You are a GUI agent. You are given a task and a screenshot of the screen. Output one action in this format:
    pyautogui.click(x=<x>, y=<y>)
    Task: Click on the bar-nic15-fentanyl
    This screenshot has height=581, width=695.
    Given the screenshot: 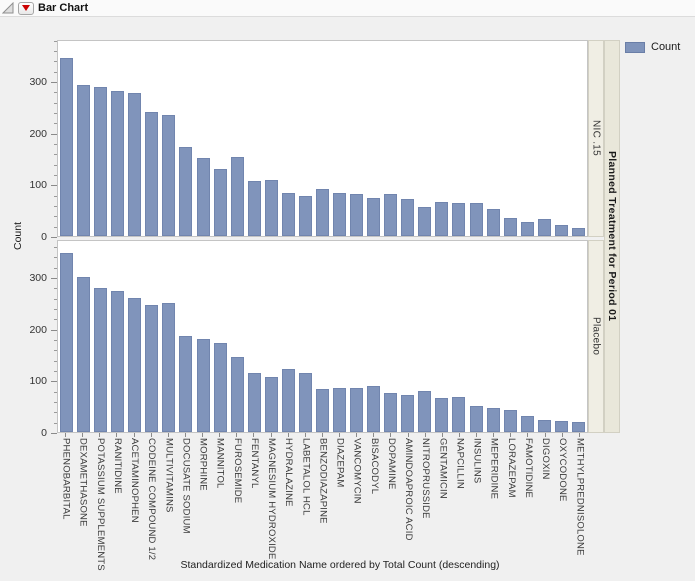 What is the action you would take?
    pyautogui.click(x=254, y=208)
    